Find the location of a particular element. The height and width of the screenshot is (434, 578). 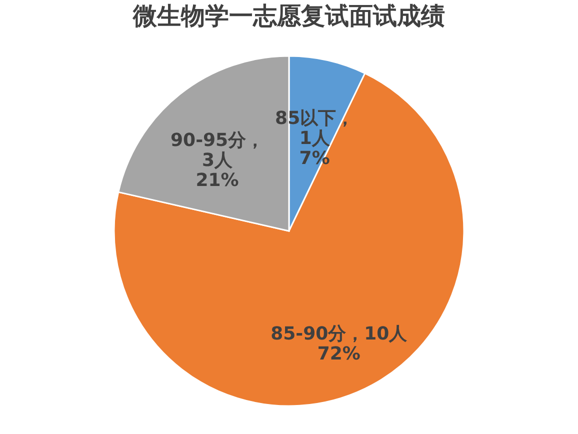

slice-label: 90-95分， 3人 21% is located at coordinates (217, 161).